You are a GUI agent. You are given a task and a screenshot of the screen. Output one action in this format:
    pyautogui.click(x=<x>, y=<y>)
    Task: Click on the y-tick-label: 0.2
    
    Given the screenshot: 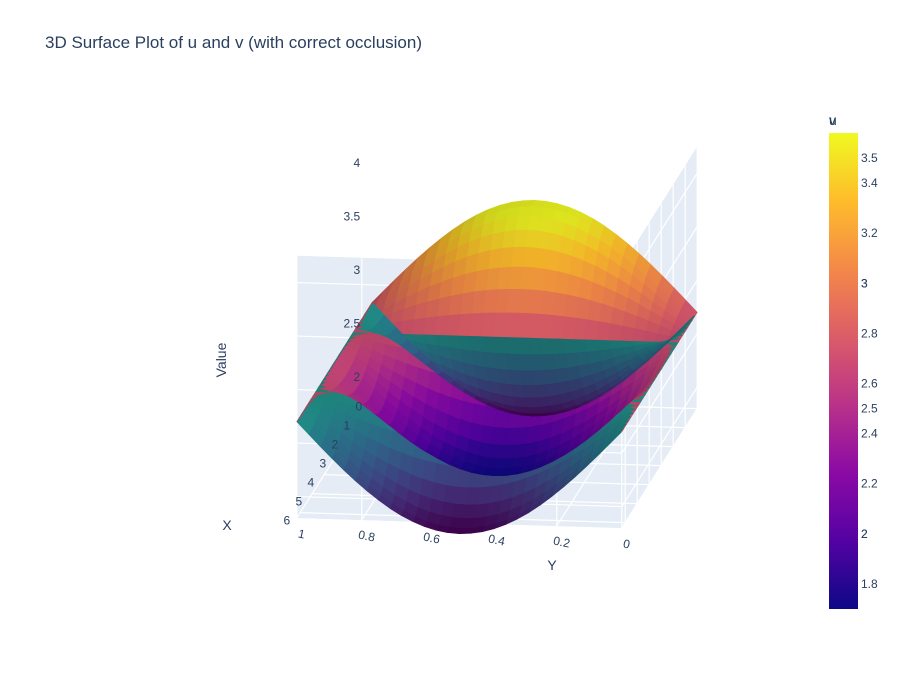 What is the action you would take?
    pyautogui.click(x=562, y=541)
    